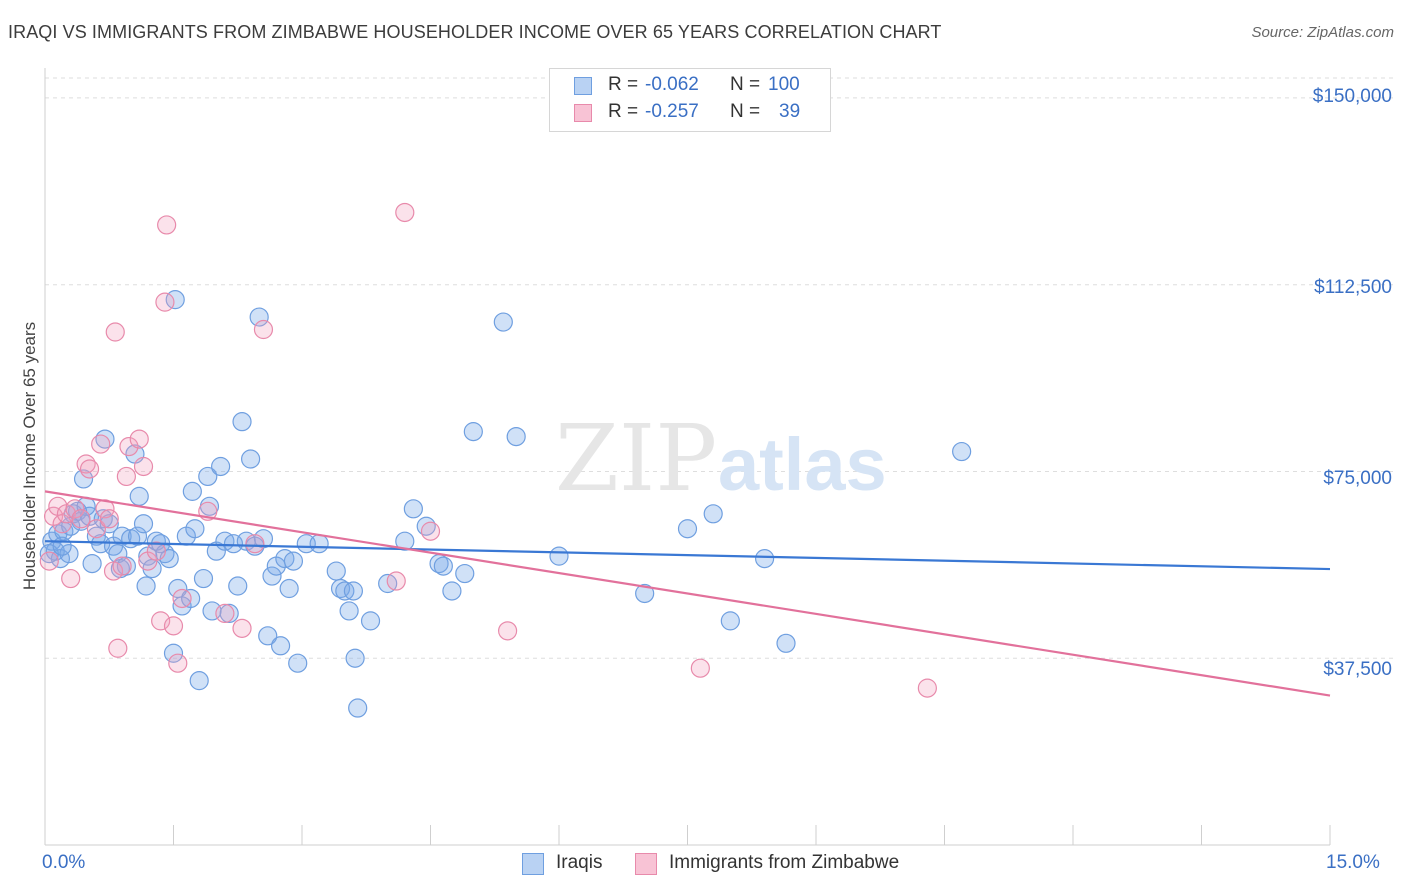 The height and width of the screenshot is (892, 1406). I want to click on stats-swatch-iraqis, so click(583, 86).